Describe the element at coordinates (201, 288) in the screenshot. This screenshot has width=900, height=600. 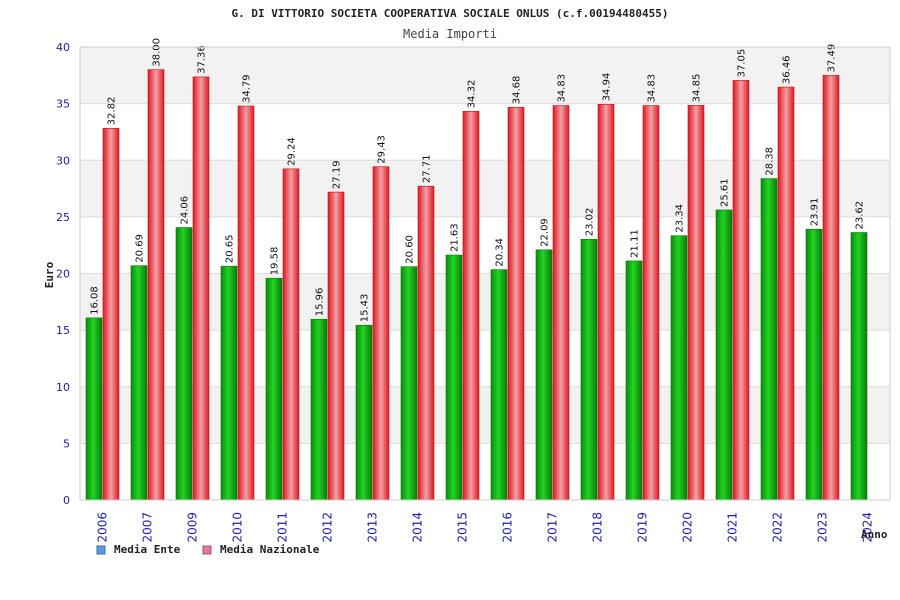
I see `bar-media-nazionale-2009` at that location.